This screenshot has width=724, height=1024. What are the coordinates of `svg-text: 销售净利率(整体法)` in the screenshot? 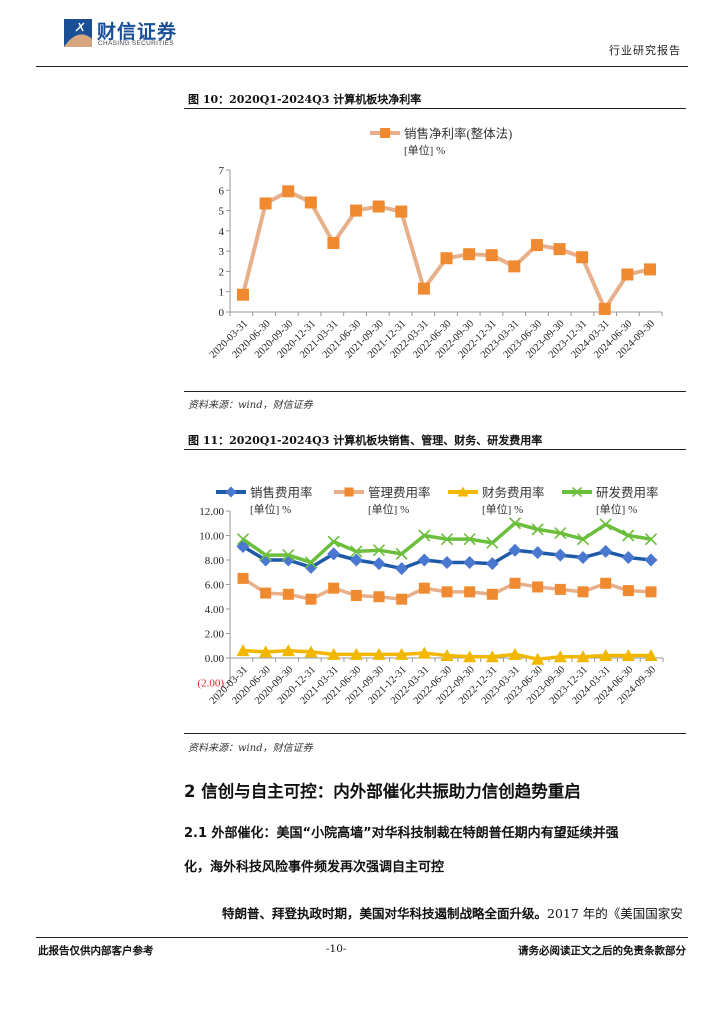 It's located at (458, 133).